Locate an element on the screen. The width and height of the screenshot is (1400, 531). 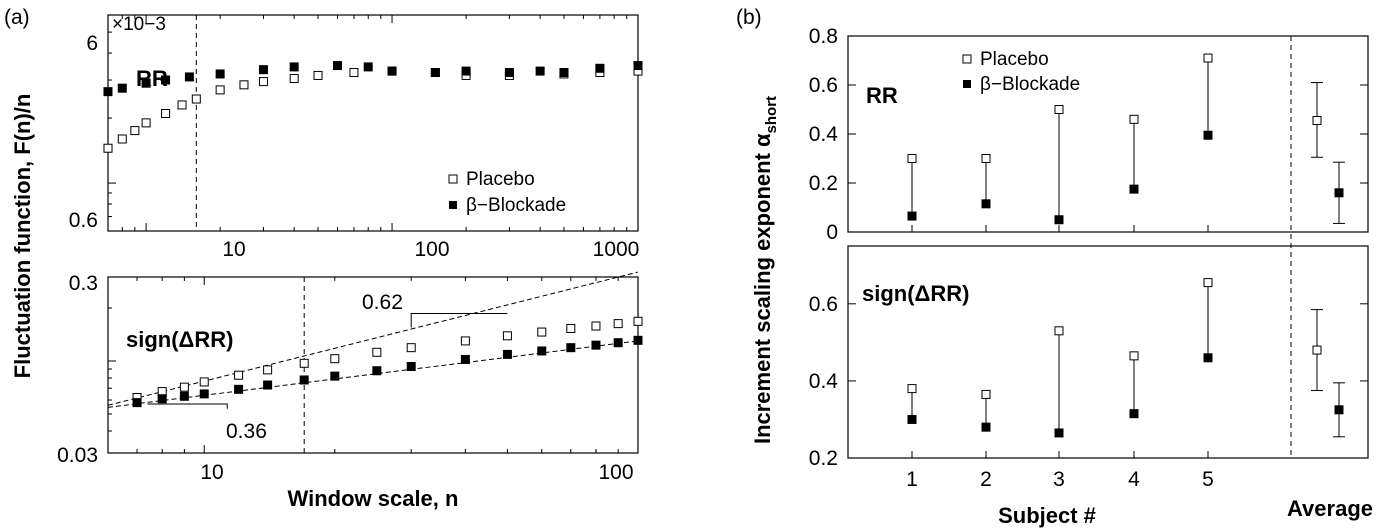
legend-b-placebo-marker is located at coordinates (967, 59).